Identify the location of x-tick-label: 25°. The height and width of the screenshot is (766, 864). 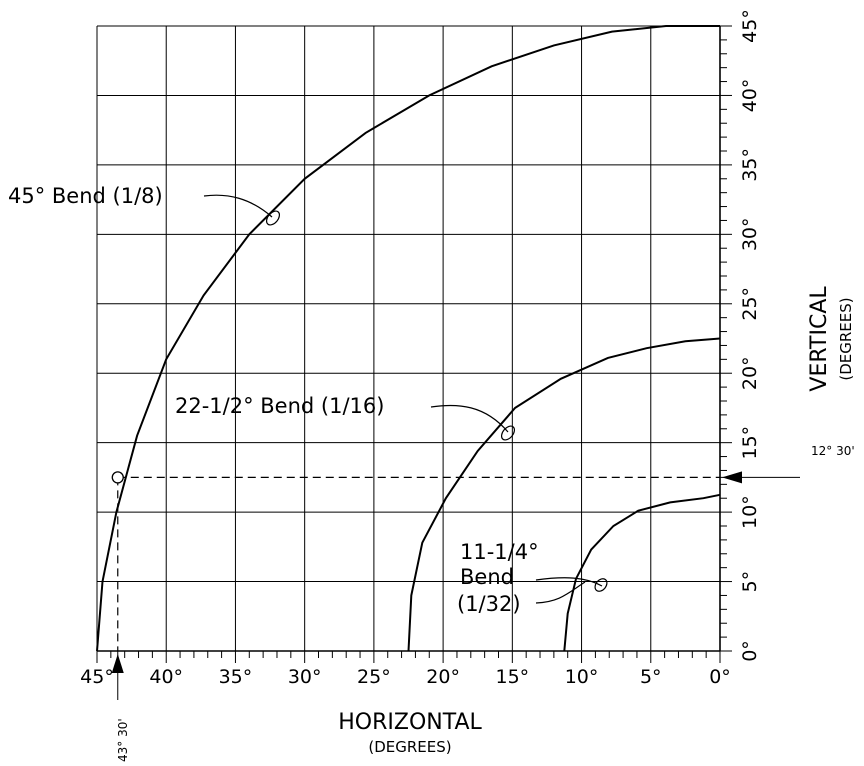
(374, 677).